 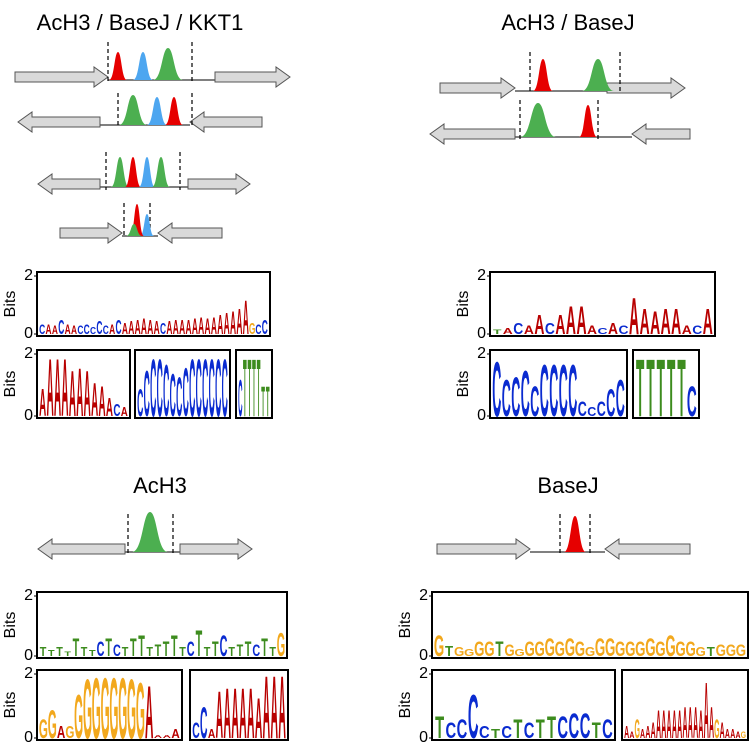 I want to click on logo-frame, so click(x=685, y=705).